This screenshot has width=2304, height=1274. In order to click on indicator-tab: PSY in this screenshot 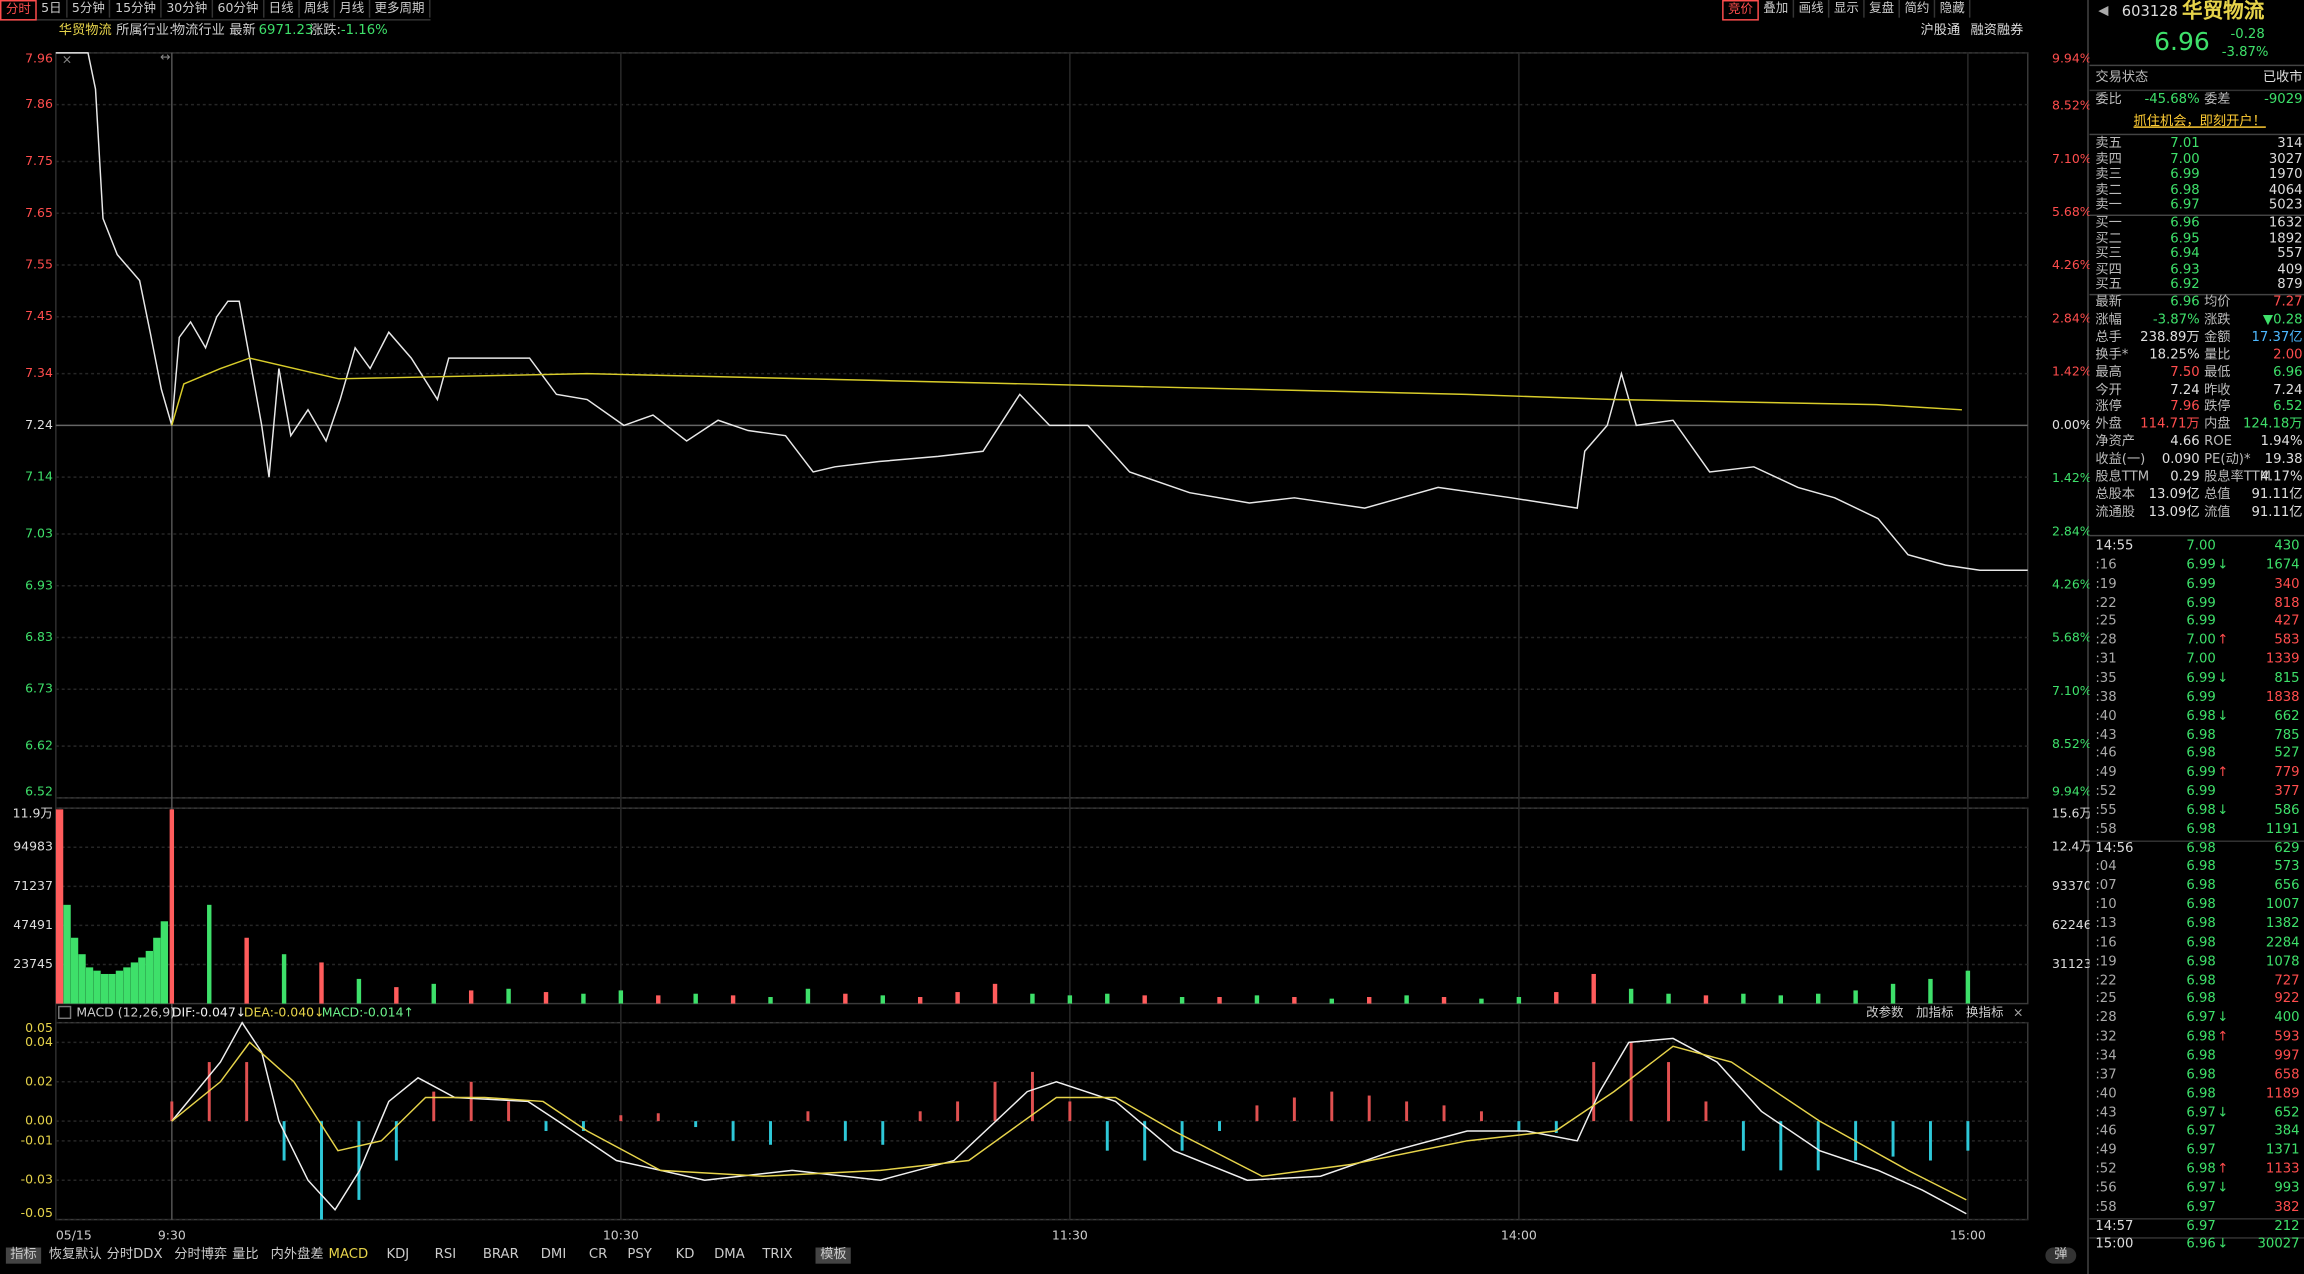, I will do `click(639, 1255)`.